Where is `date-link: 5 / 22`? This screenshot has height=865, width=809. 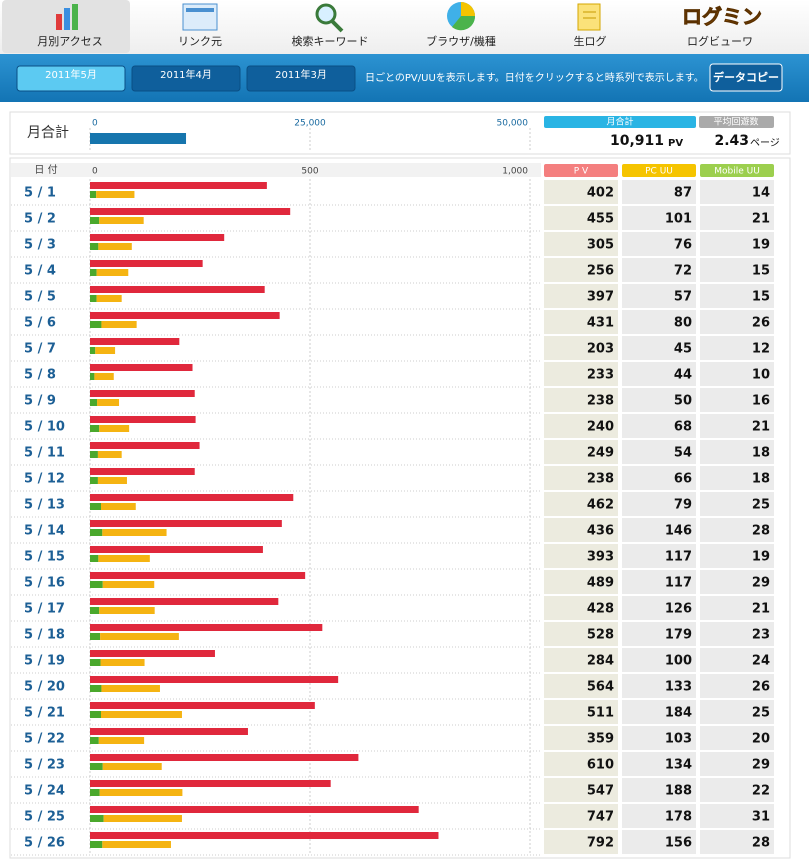
date-link: 5 / 22 is located at coordinates (44, 739).